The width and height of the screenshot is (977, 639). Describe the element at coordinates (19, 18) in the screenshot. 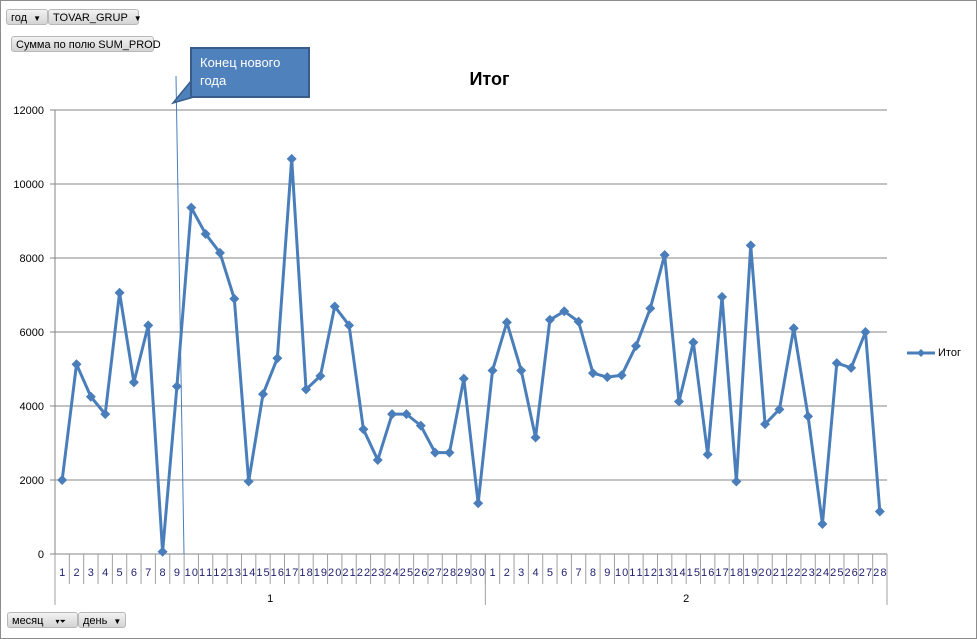

I see `filter-year-label: год` at that location.